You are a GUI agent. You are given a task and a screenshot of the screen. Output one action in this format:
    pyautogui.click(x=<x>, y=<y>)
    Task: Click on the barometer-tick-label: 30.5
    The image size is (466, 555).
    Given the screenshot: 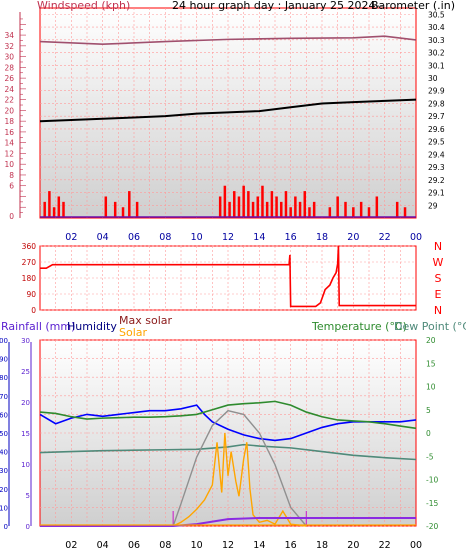 What is the action you would take?
    pyautogui.click(x=436, y=14)
    